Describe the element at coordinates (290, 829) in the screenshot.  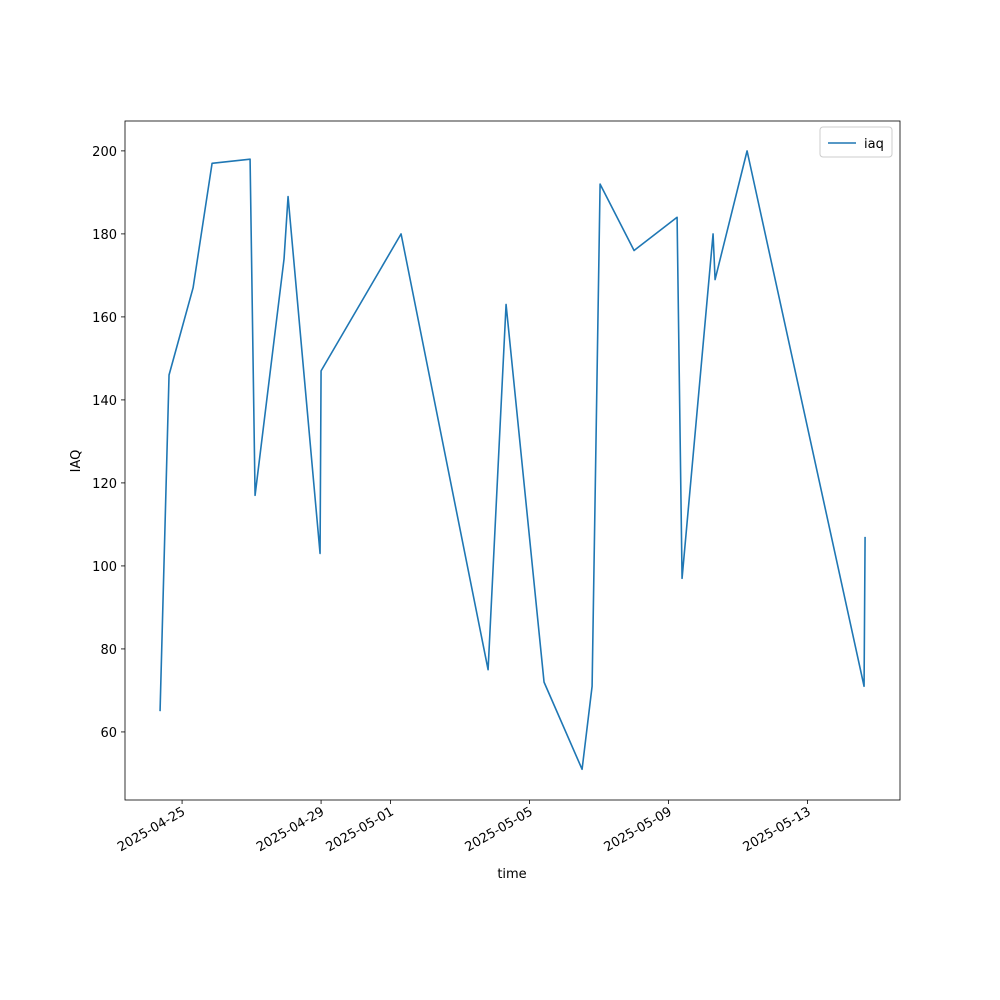
I see `x-tick-label: 2025-04-29` at that location.